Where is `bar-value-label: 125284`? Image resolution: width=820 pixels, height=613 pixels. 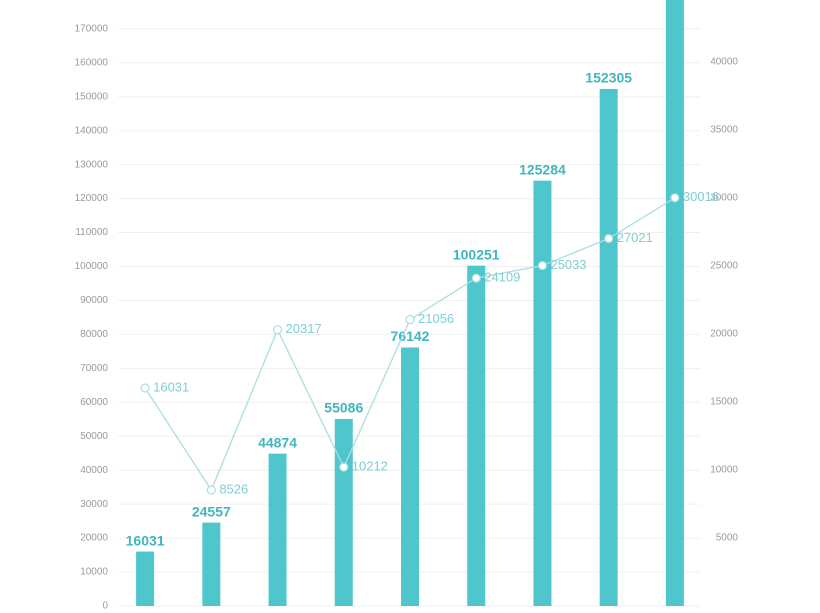
bar-value-label: 125284 is located at coordinates (542, 169).